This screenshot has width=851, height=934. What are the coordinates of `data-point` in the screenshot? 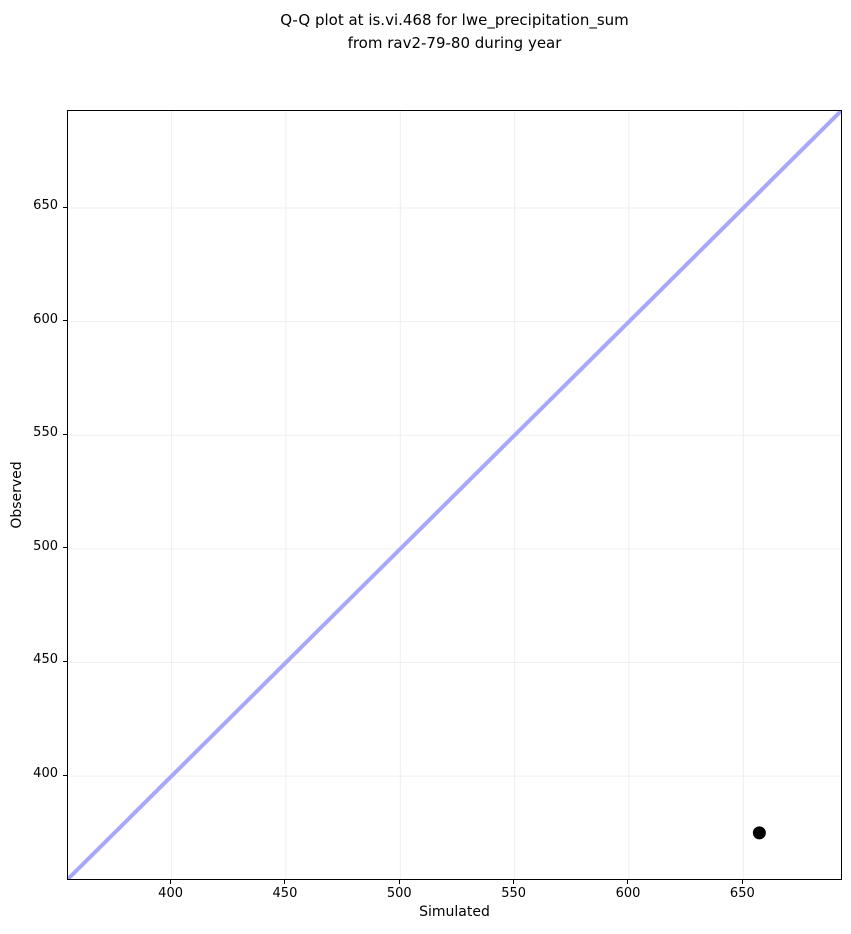 It's located at (759, 833).